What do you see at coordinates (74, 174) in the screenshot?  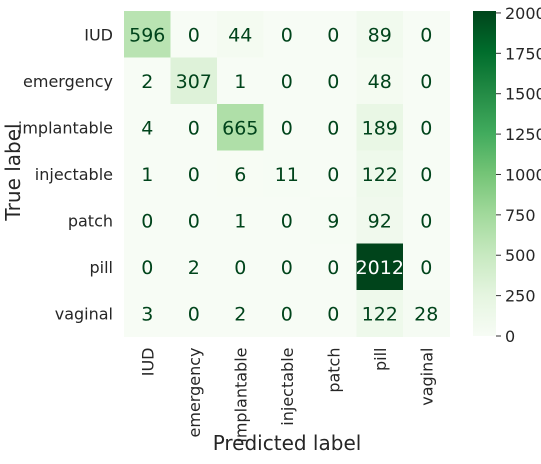 I see `y-tick-label: injectable` at bounding box center [74, 174].